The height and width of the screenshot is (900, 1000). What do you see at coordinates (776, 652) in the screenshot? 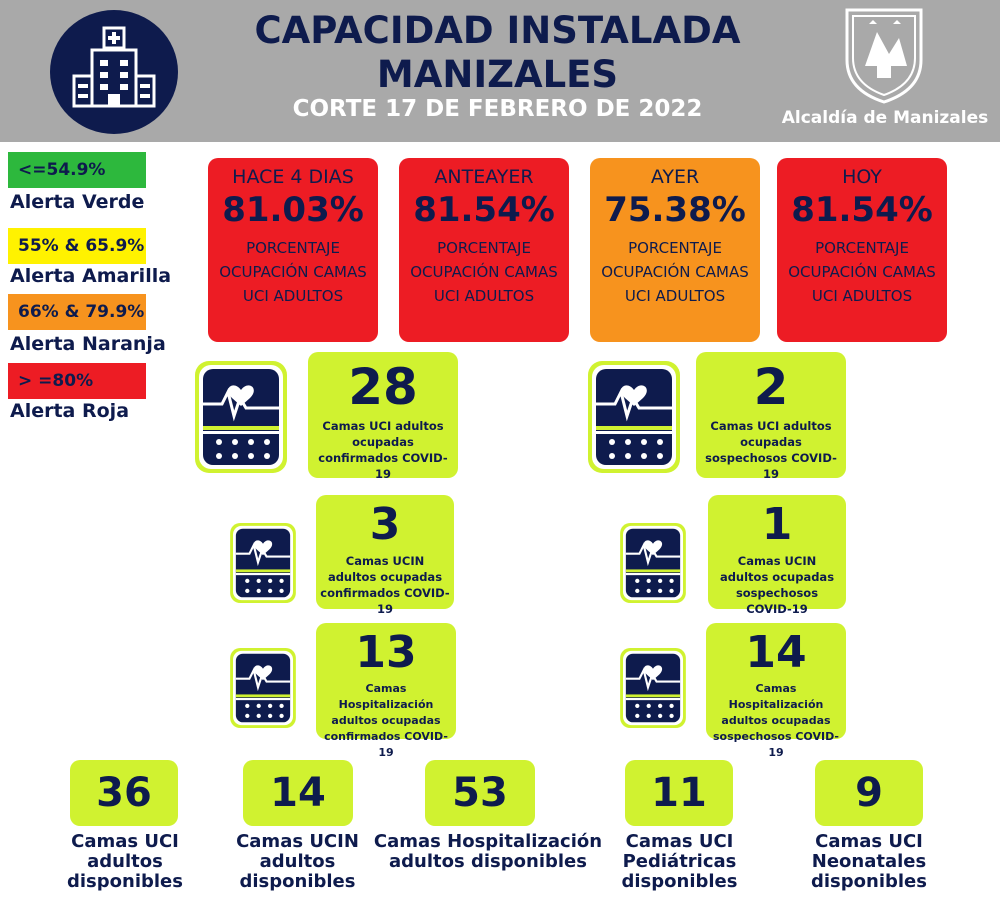
I see `stat-value: 14` at bounding box center [776, 652].